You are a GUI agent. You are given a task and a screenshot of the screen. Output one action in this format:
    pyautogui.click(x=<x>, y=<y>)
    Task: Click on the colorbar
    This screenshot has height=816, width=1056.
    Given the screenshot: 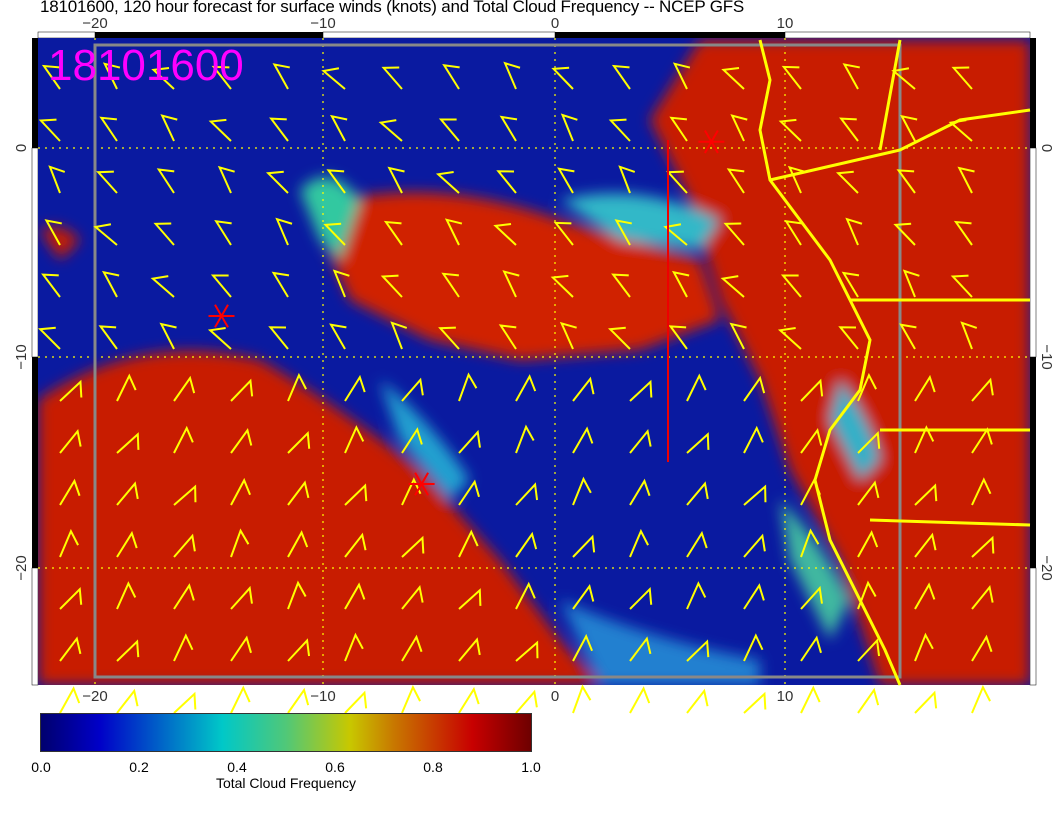 What is the action you would take?
    pyautogui.click(x=286, y=732)
    